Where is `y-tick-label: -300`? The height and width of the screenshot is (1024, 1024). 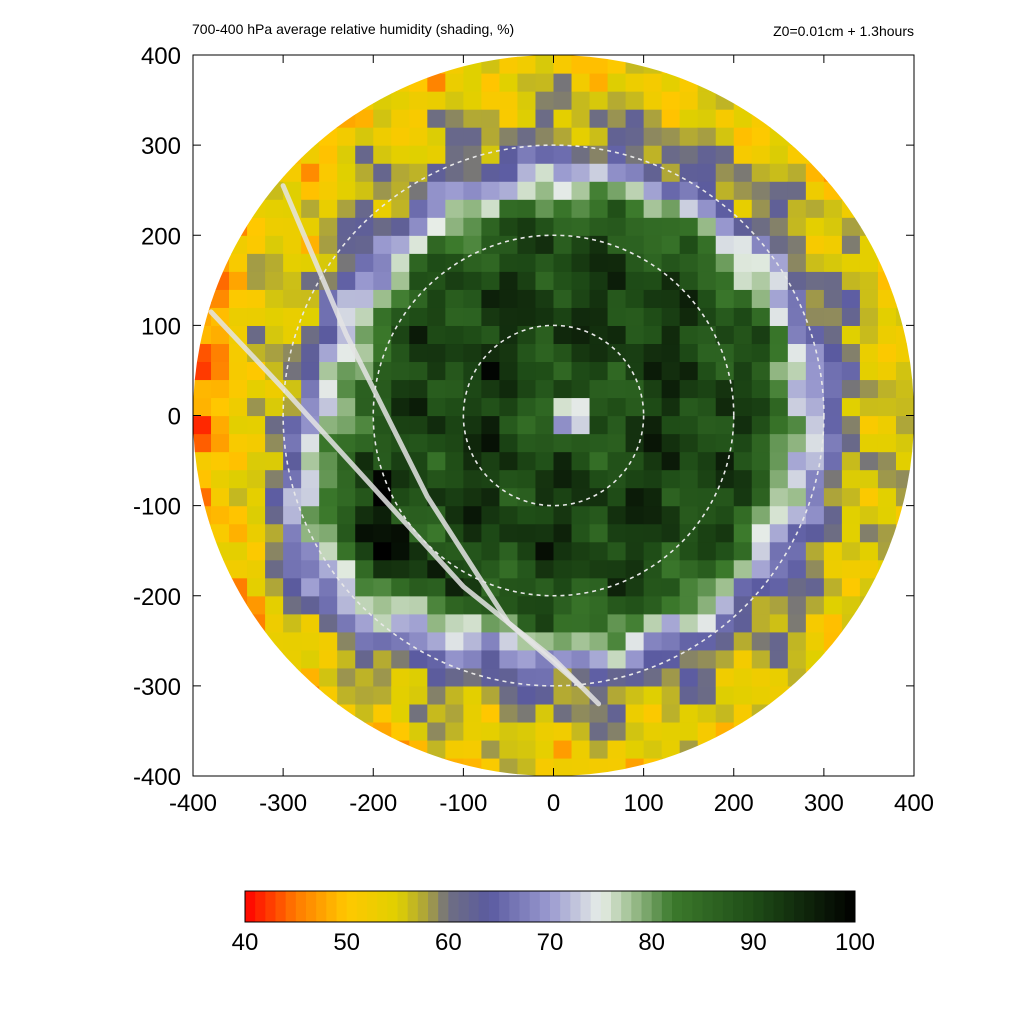 y-tick-label: -300 is located at coordinates (157, 687).